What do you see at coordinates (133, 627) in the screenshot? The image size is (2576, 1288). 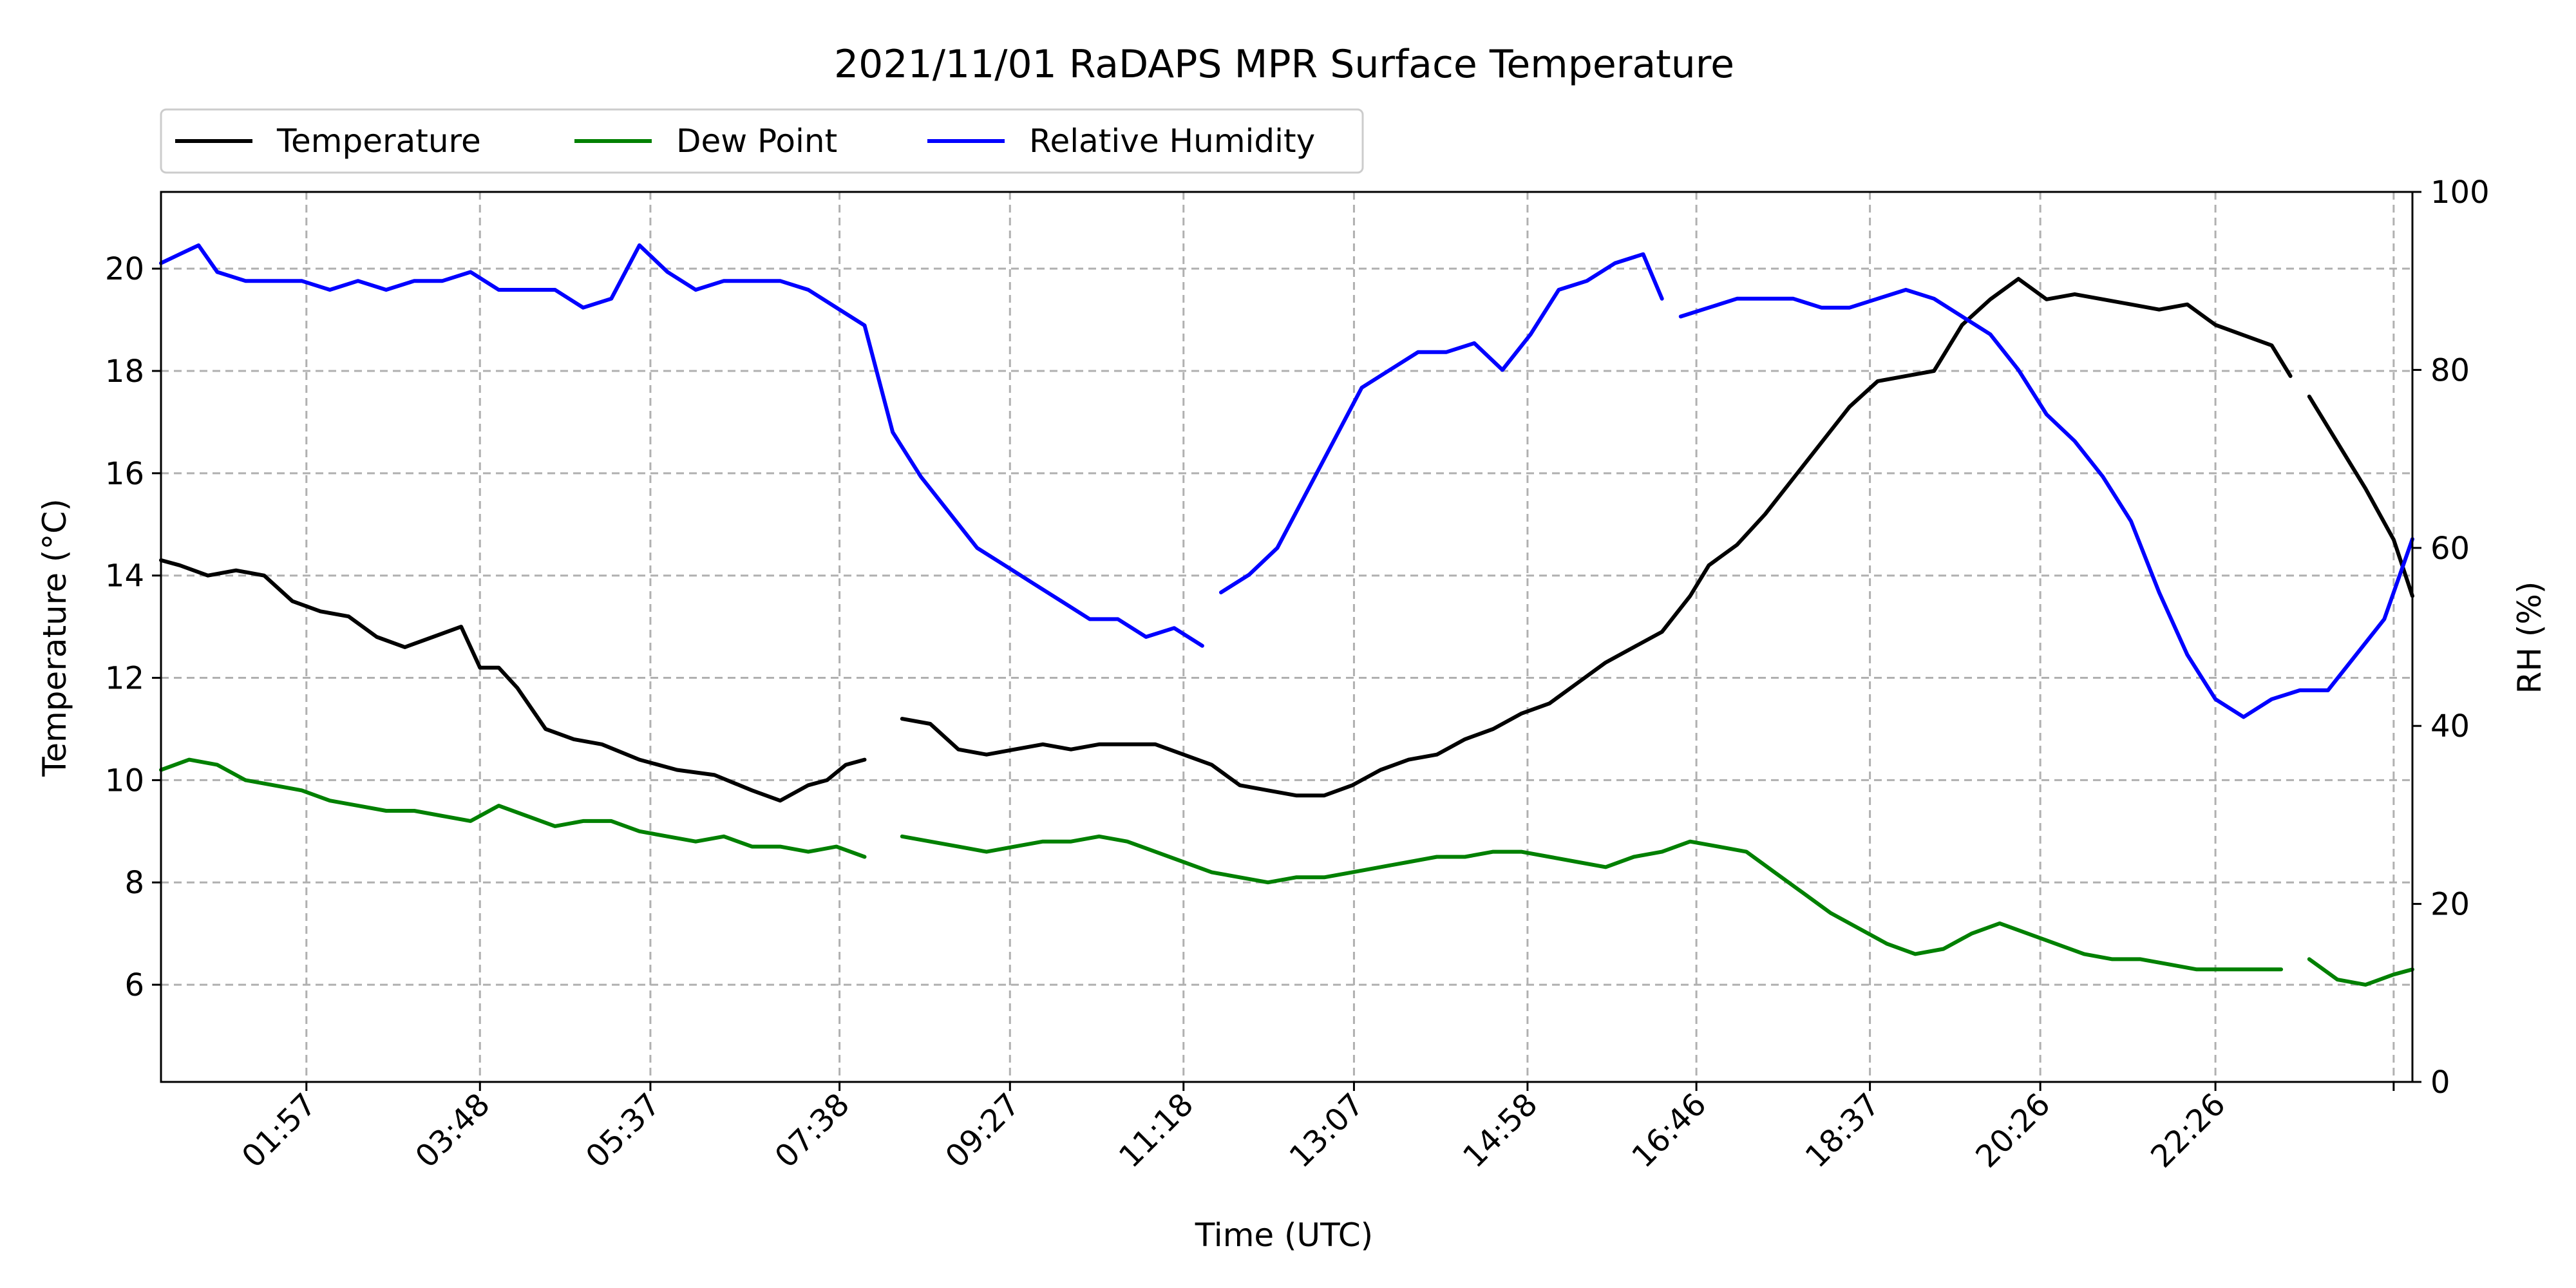 I see `y-axis-left-ticks: 6 8 10 12 14 16 18 20` at bounding box center [133, 627].